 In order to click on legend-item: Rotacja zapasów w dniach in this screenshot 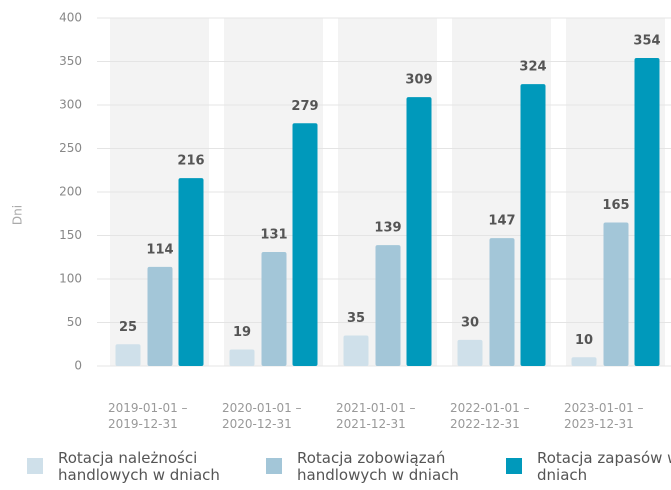, I will do `click(588, 467)`.